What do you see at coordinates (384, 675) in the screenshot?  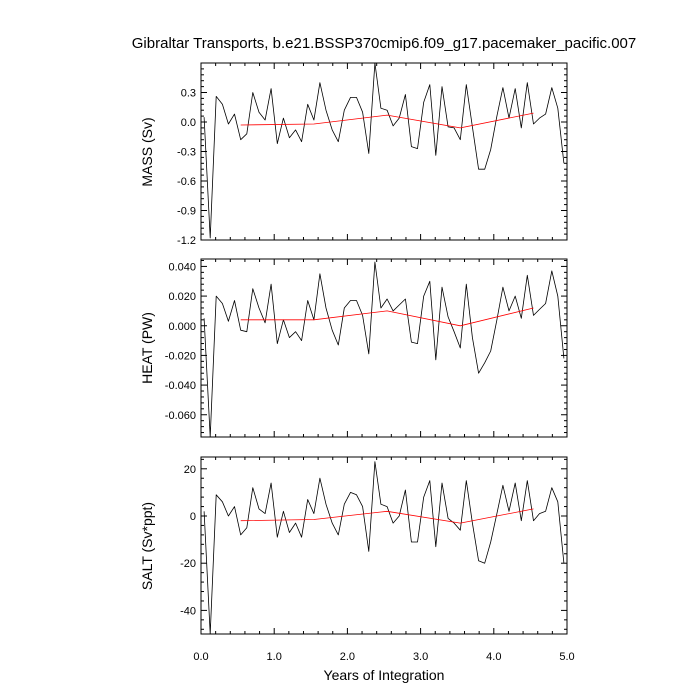 I see `x-axis-title: Years of Integration` at bounding box center [384, 675].